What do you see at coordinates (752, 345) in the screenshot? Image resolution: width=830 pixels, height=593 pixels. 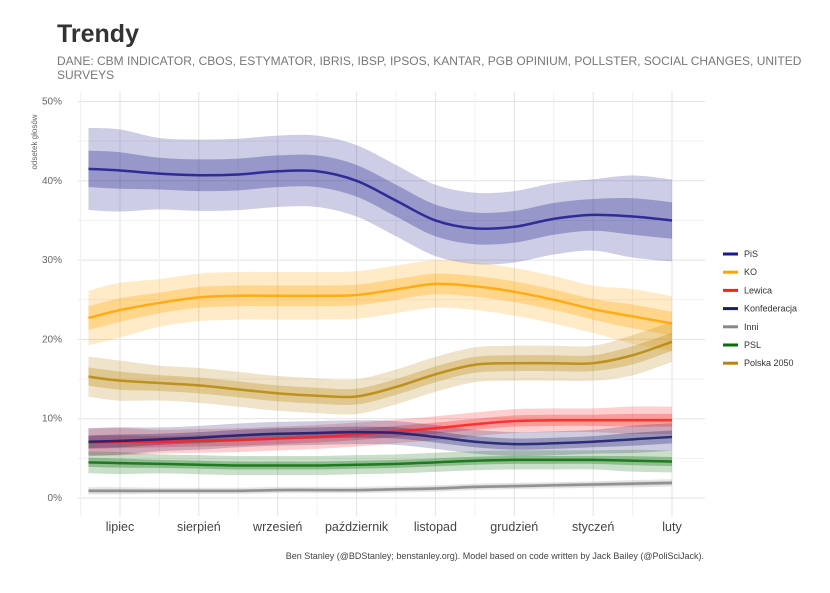 I see `legend-label: PSL` at bounding box center [752, 345].